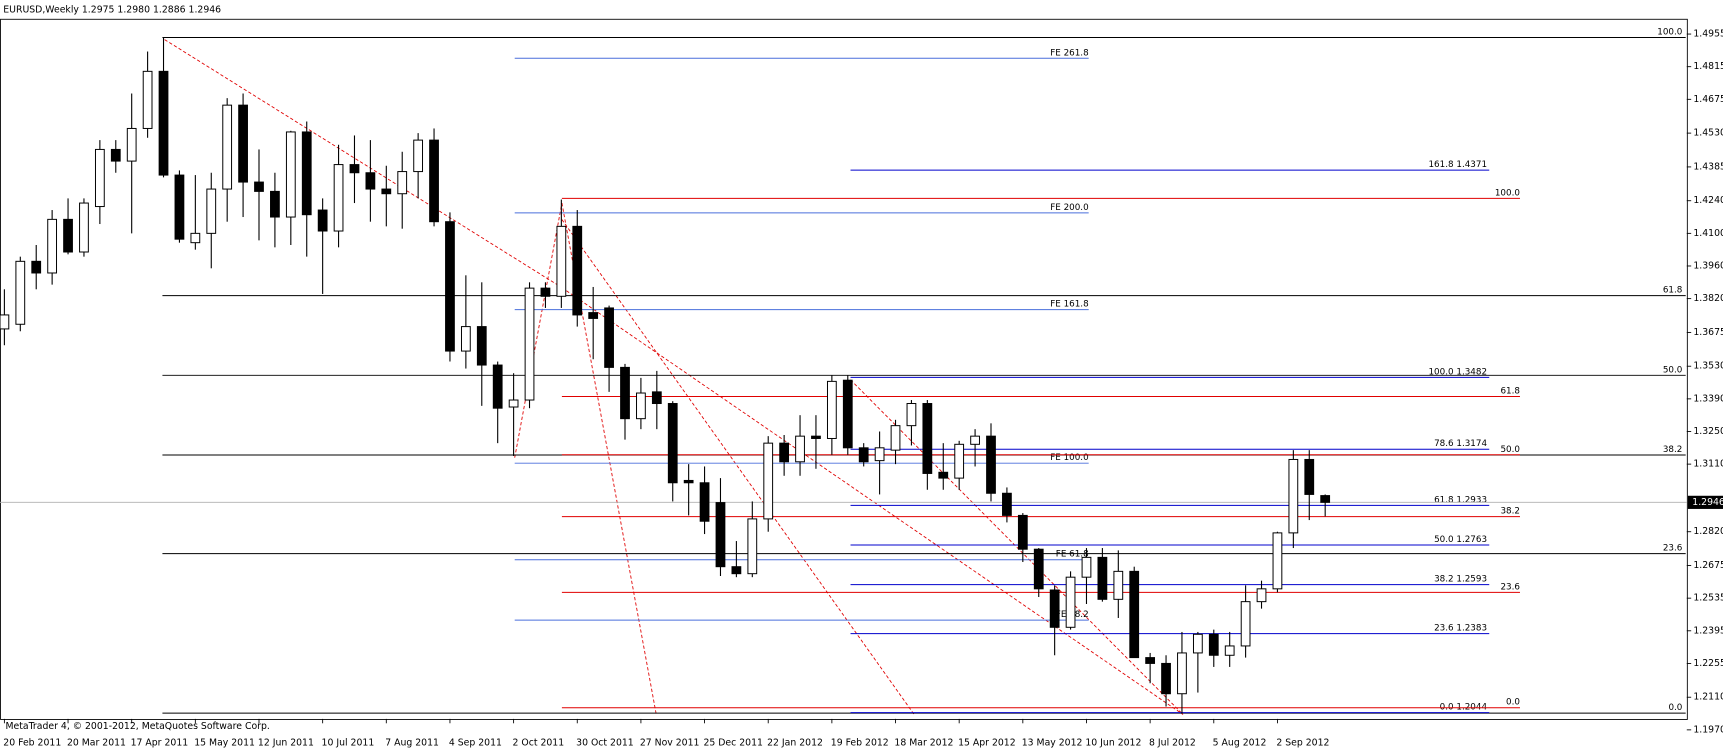 This screenshot has height=753, width=1723. What do you see at coordinates (1708, 565) in the screenshot?
I see `y-tick-label: 1.2675` at bounding box center [1708, 565].